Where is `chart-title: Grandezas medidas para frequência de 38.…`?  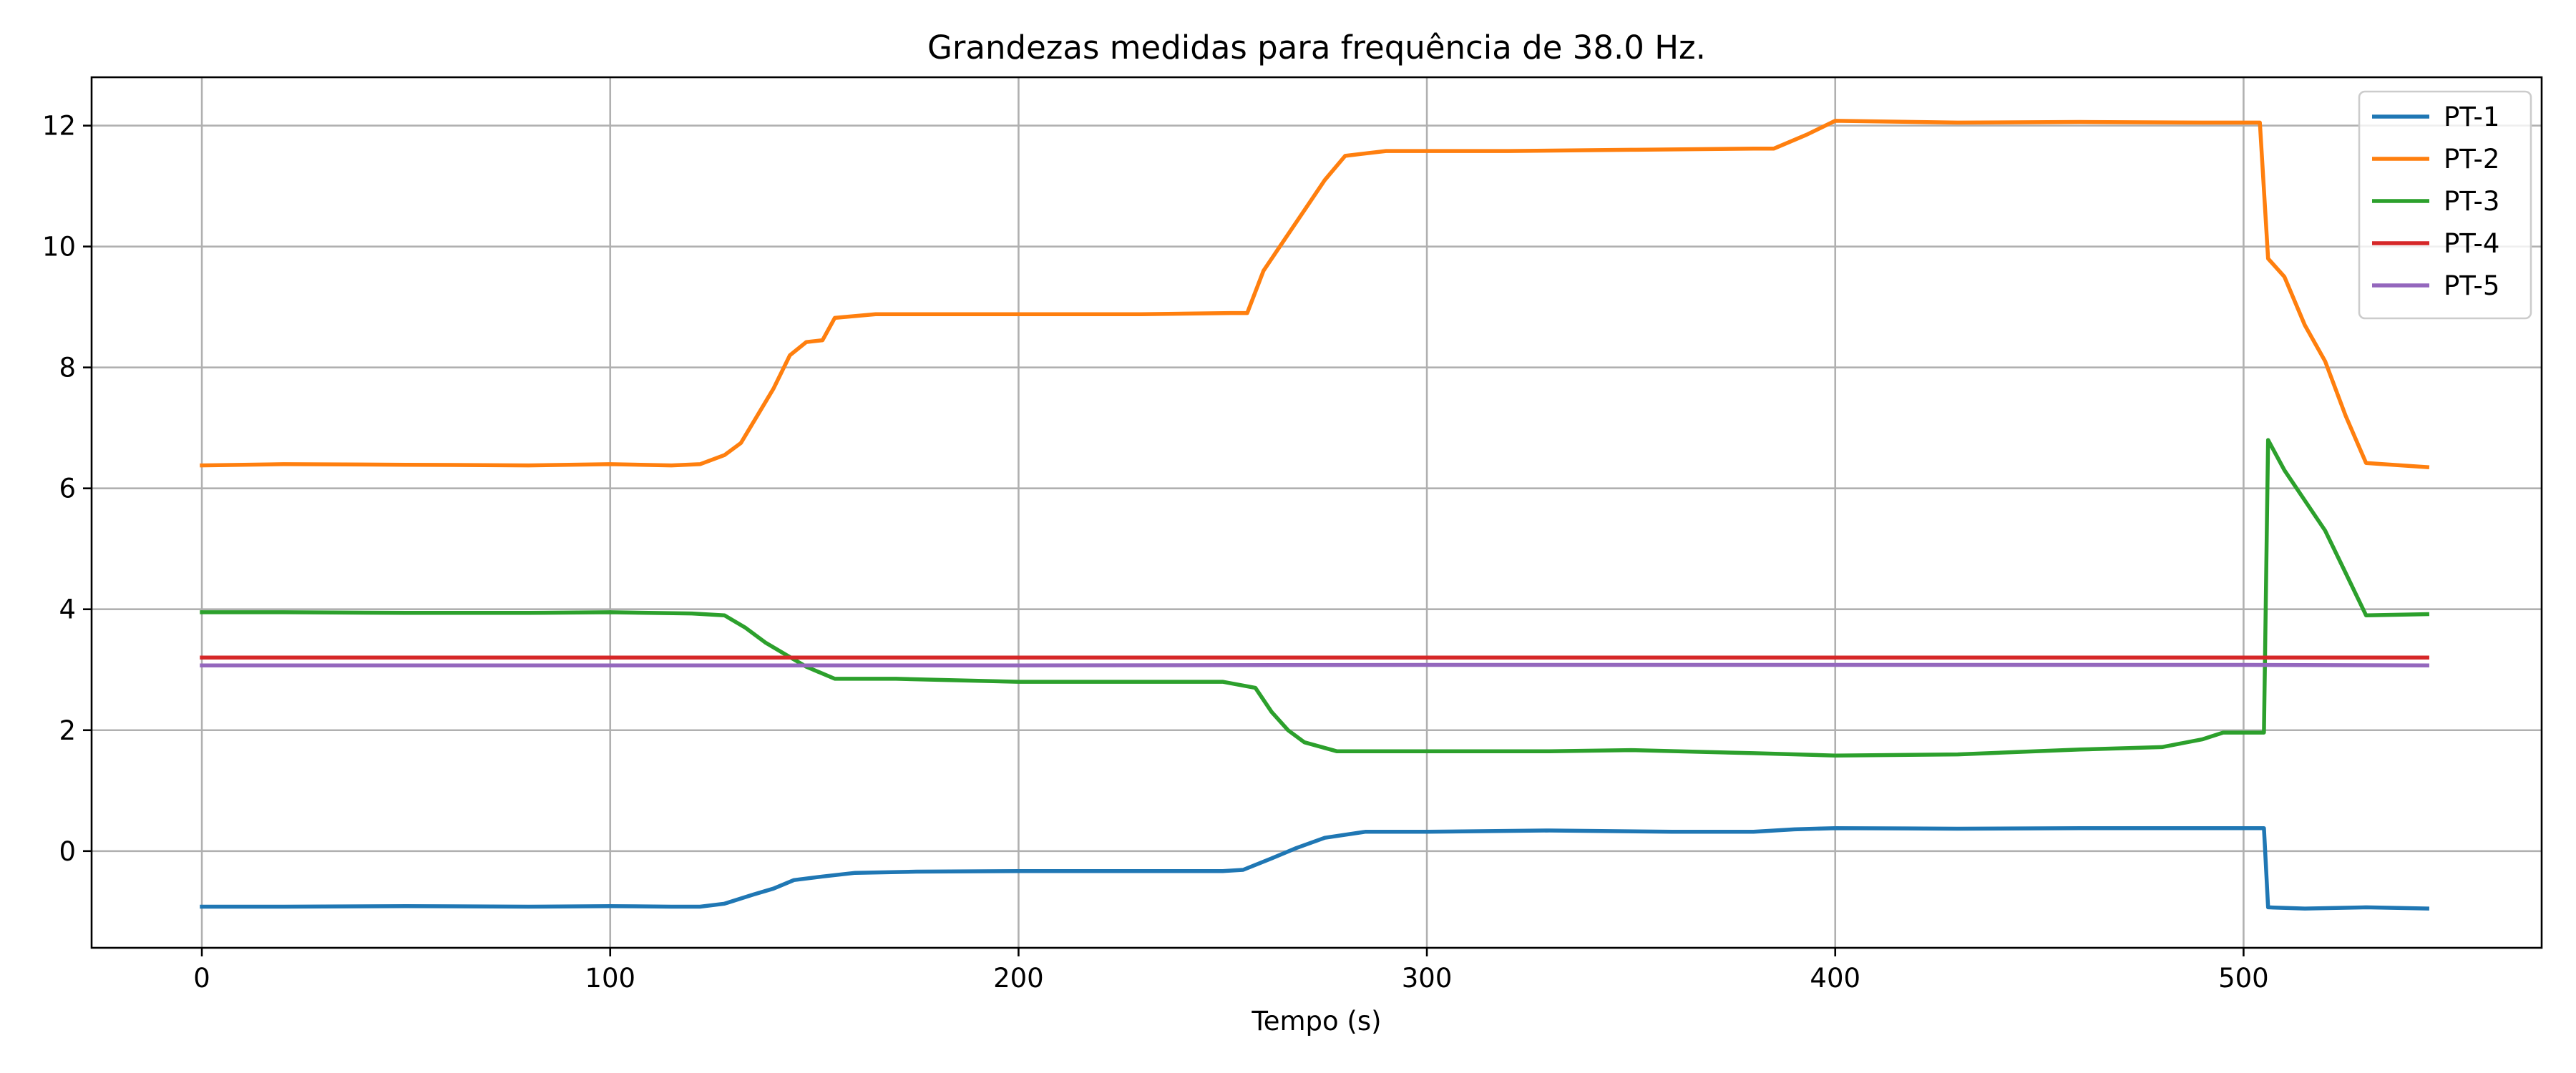
chart-title: Grandezas medidas para frequência de 38.… is located at coordinates (1316, 48).